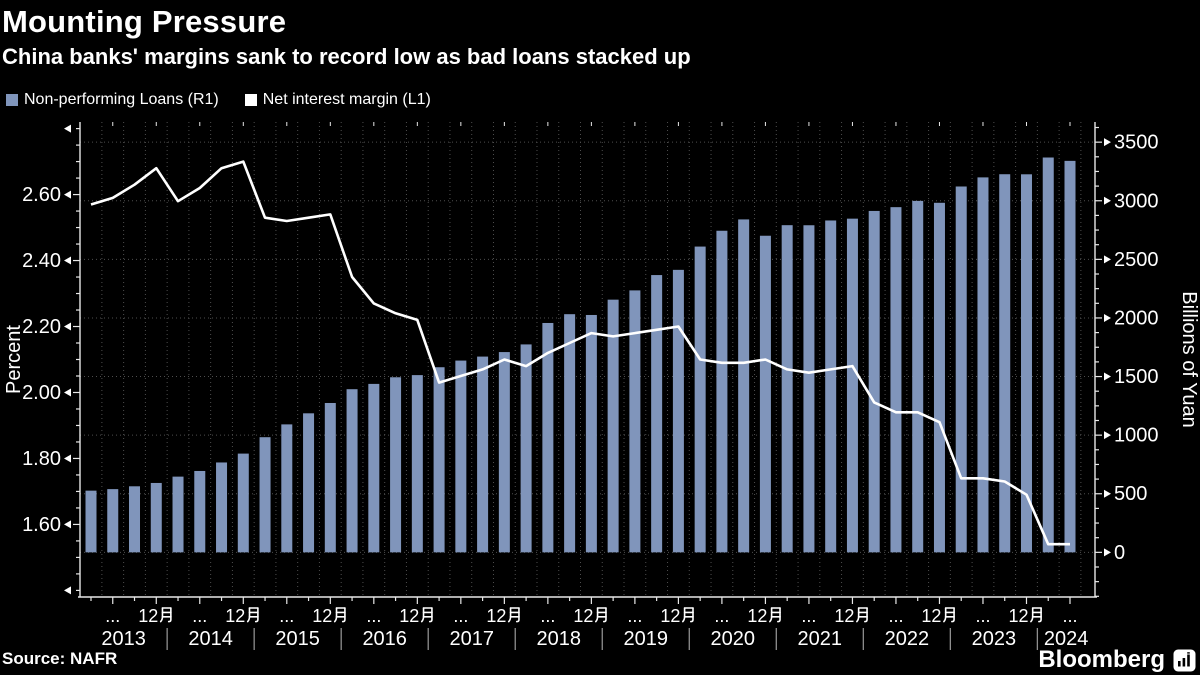 The width and height of the screenshot is (1200, 675). Describe the element at coordinates (1184, 660) in the screenshot. I see `bloomberg-terminal-icon` at that location.